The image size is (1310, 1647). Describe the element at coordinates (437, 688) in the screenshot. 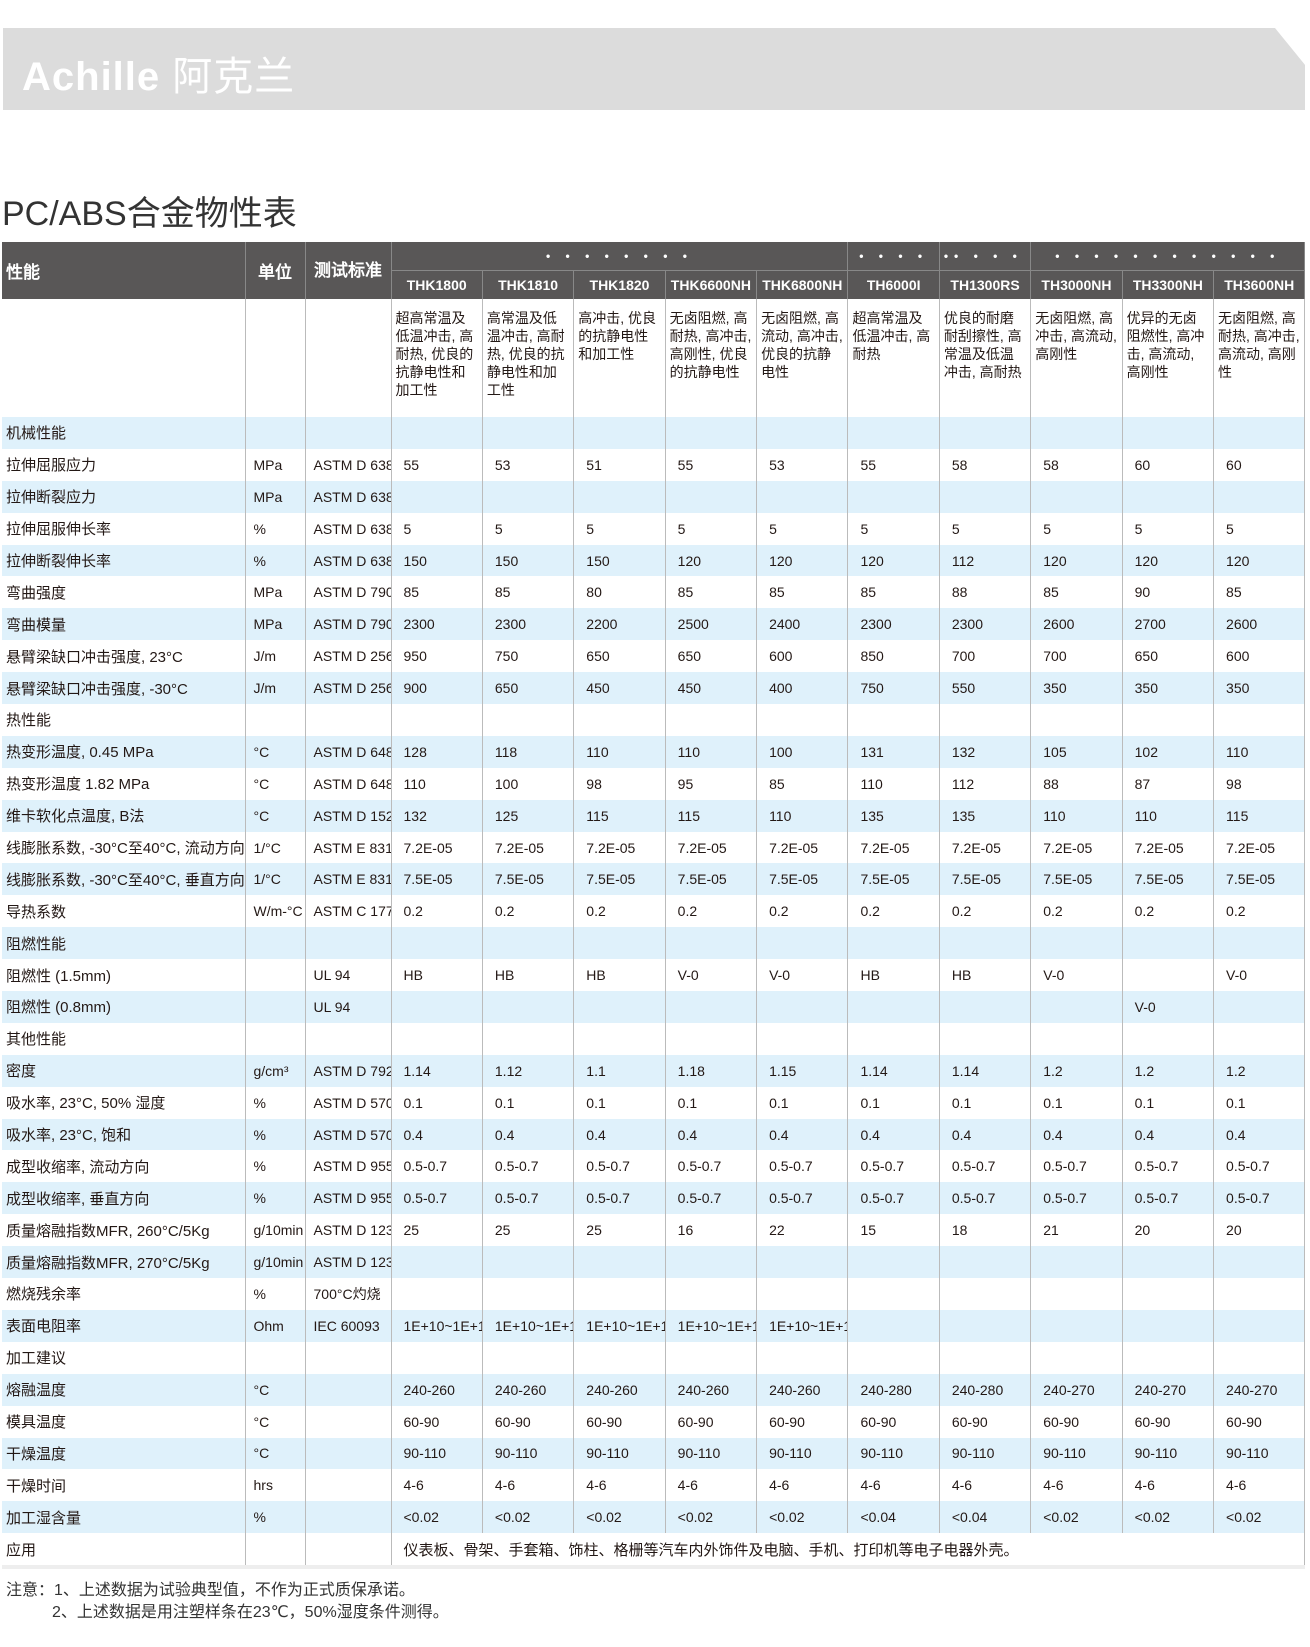

I see `property-value: 900` at that location.